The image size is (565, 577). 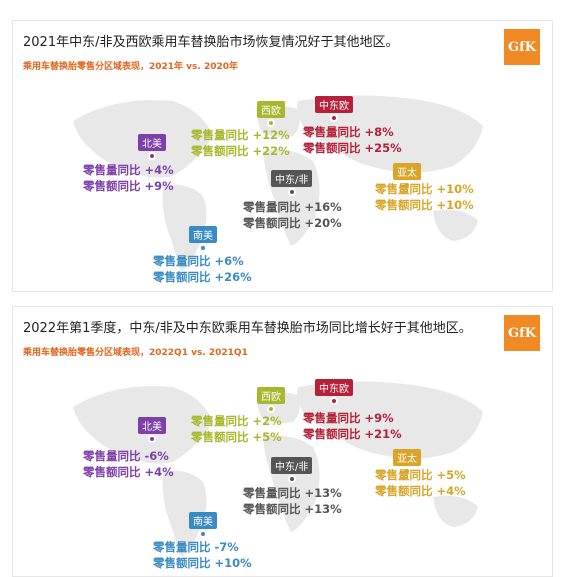 What do you see at coordinates (135, 353) in the screenshot?
I see `subtitle: 乘用车替换胎零售分区域表现，2022Q1 vs. 2021Q1` at bounding box center [135, 353].